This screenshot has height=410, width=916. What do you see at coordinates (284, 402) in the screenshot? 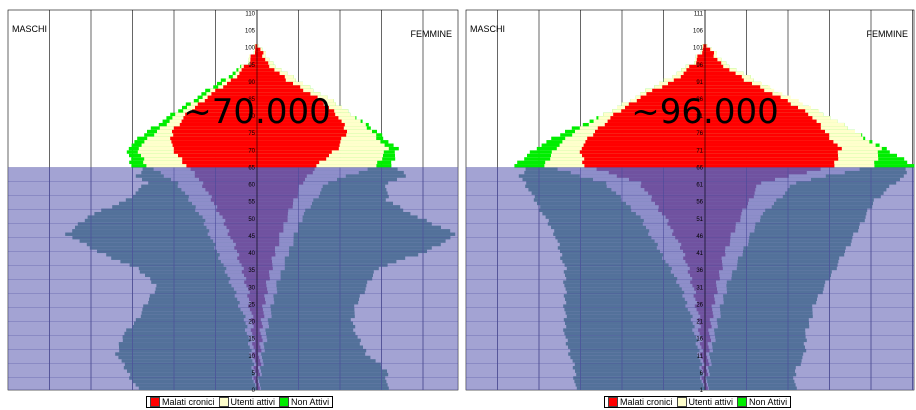
I see `swatch-nonattivi` at bounding box center [284, 402].